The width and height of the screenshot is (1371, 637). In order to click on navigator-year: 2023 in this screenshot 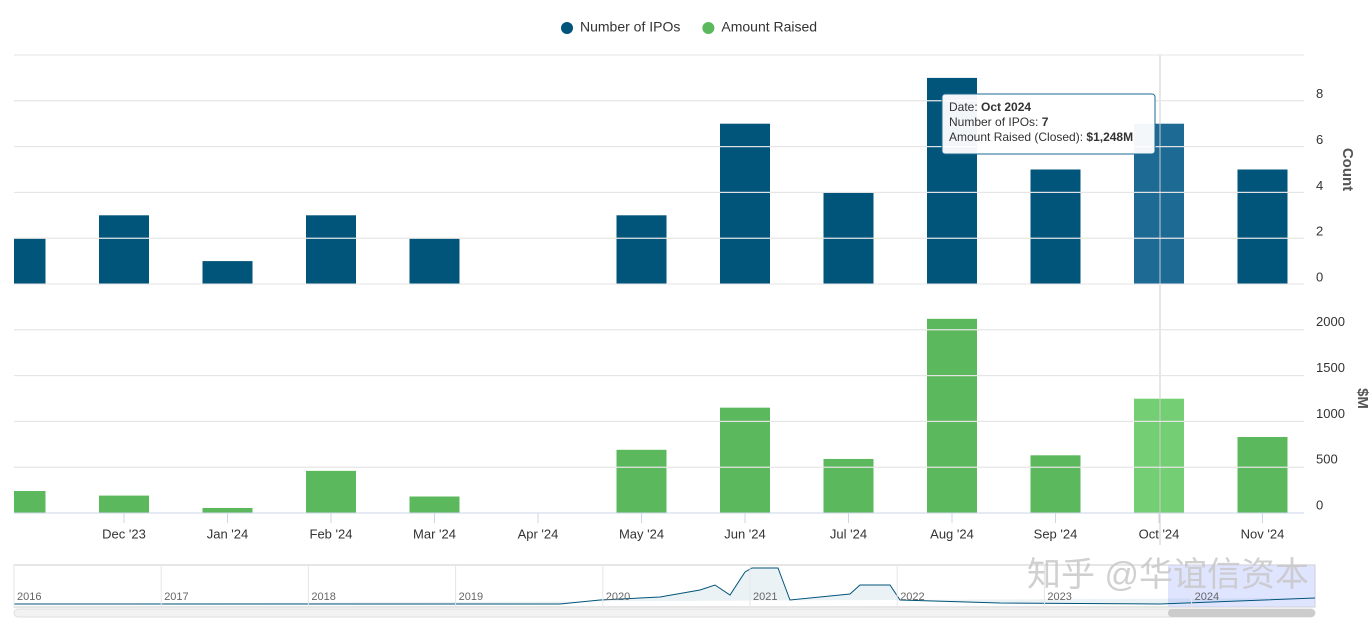, I will do `click(1059, 597)`.